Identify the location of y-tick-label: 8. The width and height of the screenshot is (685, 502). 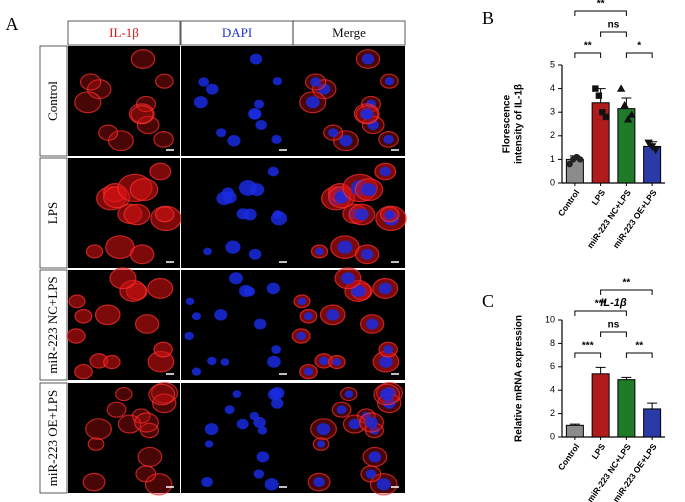
(552, 343).